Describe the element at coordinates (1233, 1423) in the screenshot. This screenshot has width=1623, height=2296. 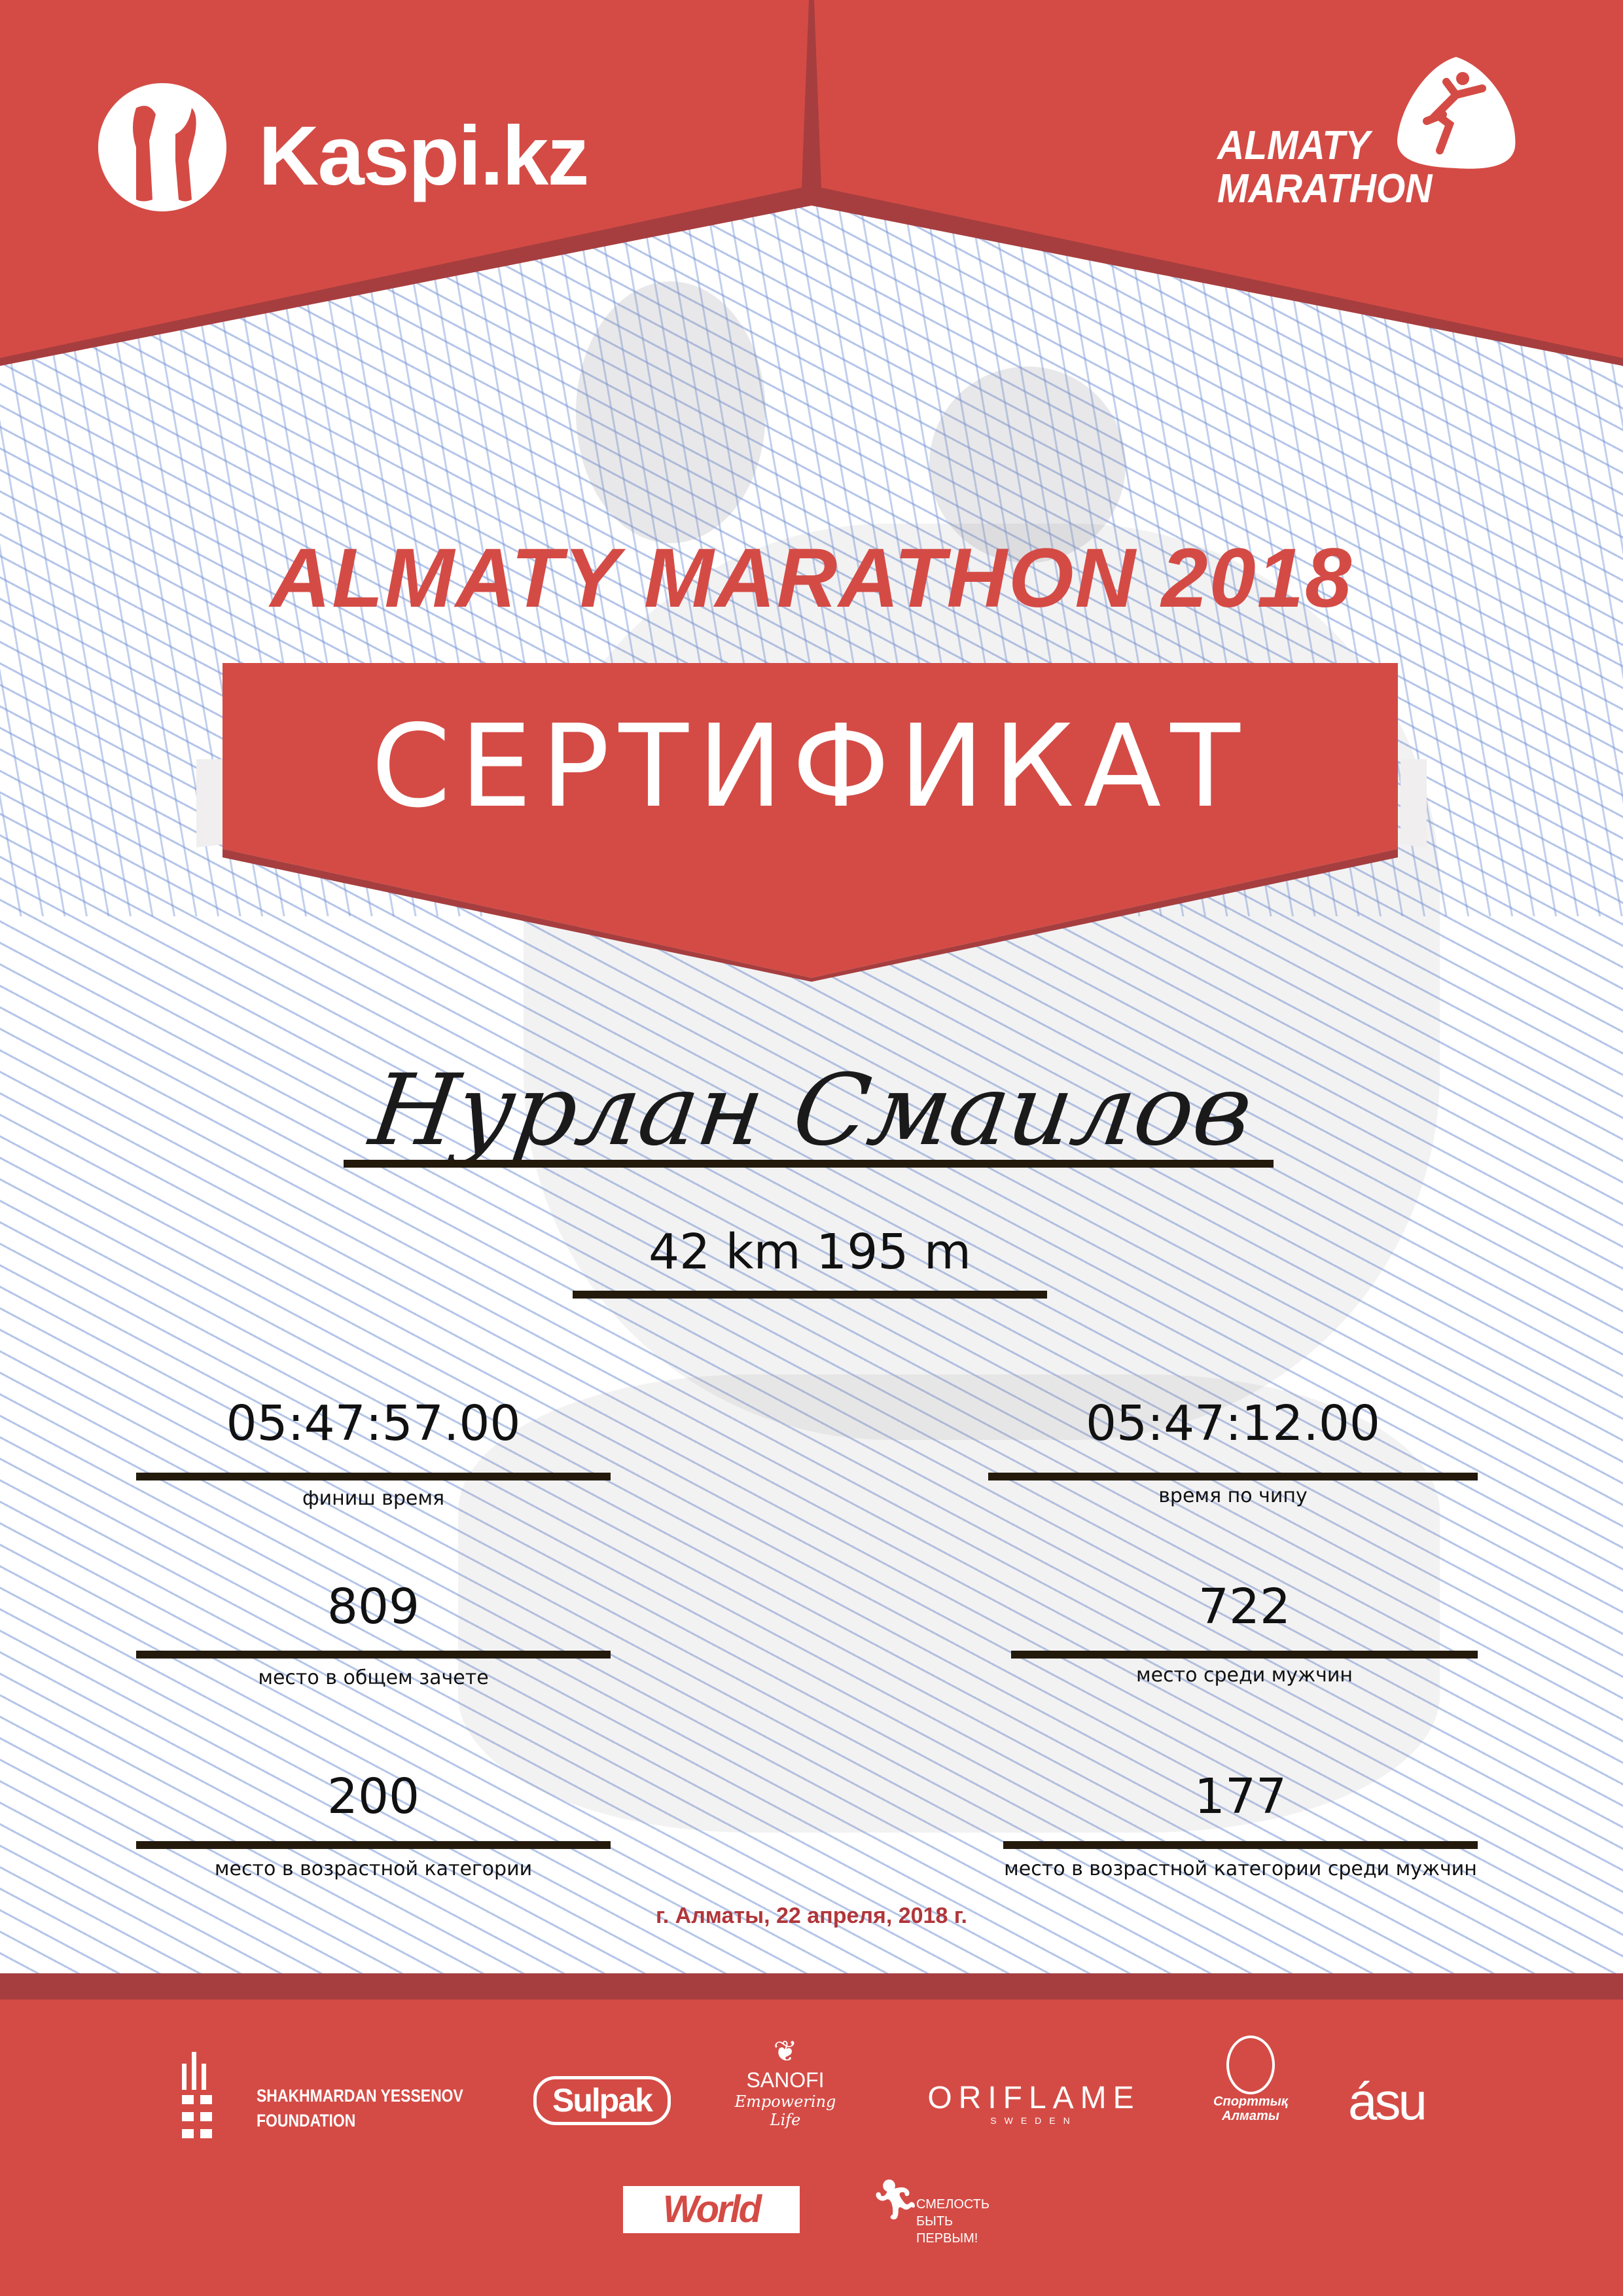
I see `chip-time-value: 05:47:12.00` at that location.